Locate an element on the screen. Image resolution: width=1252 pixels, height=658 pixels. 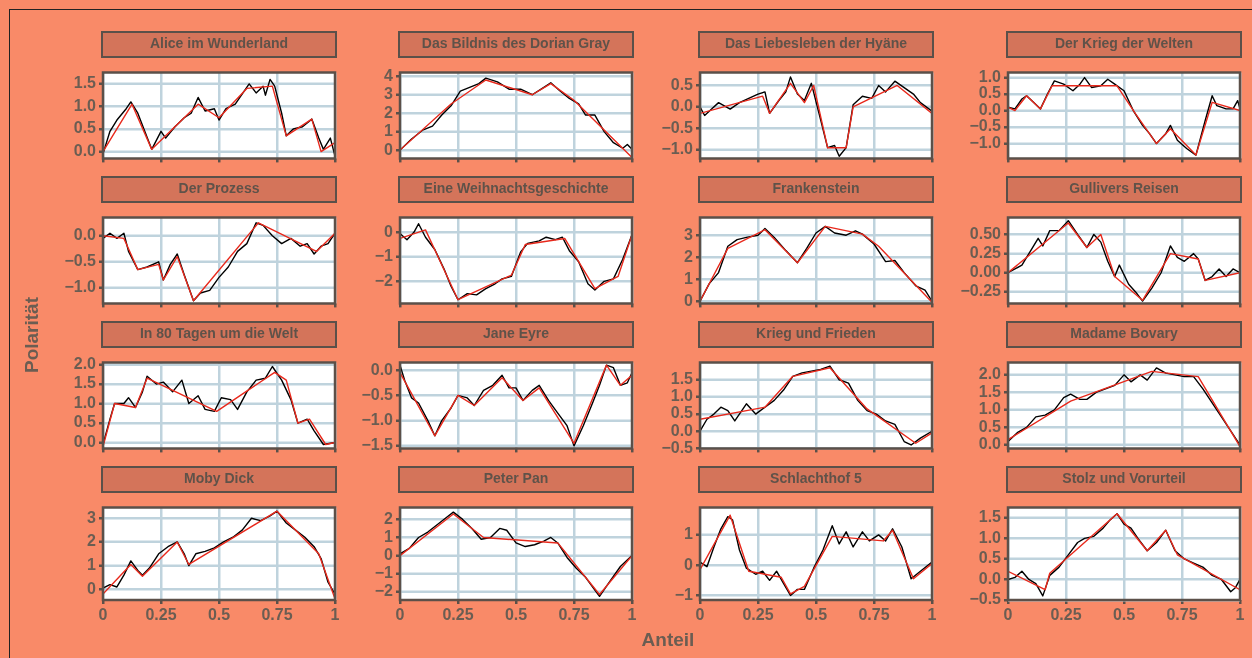
chart-title: Peter Pan is located at coordinates (516, 479).